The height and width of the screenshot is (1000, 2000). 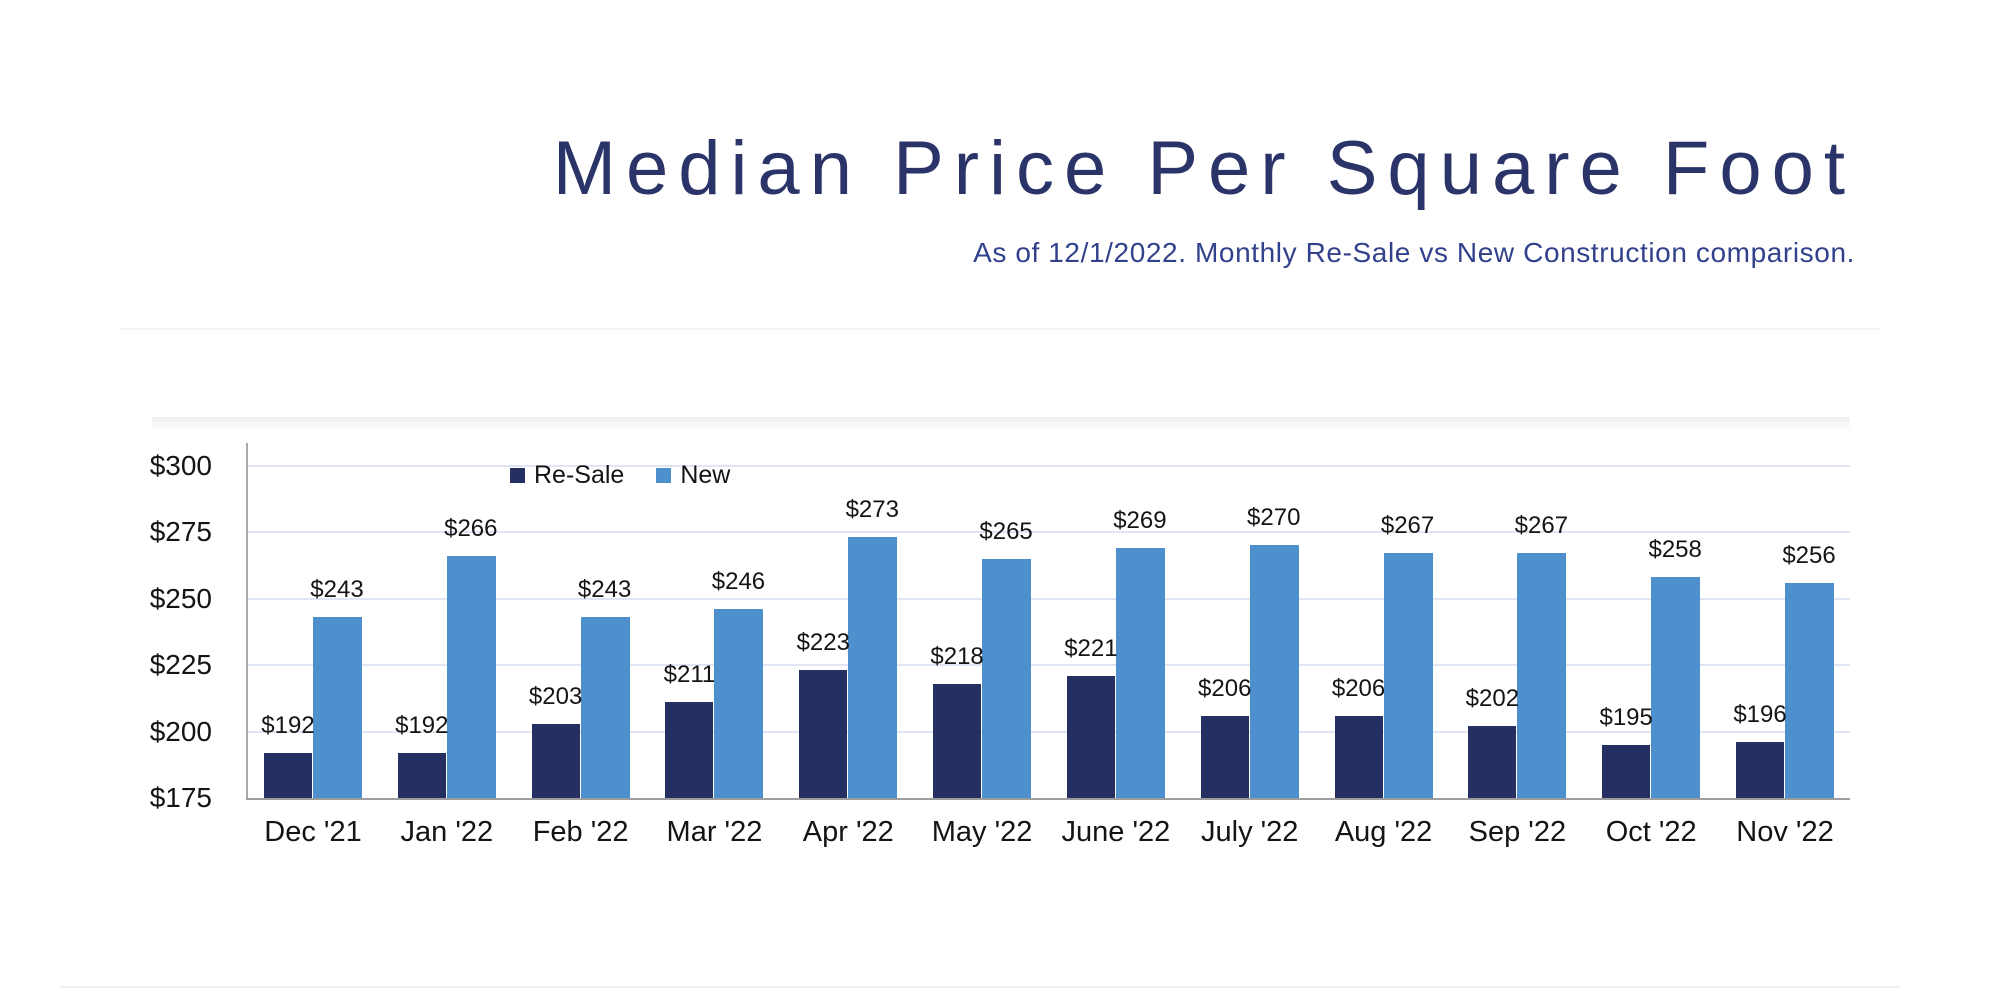 I want to click on value-label-new-mar-22: $246, so click(x=738, y=582).